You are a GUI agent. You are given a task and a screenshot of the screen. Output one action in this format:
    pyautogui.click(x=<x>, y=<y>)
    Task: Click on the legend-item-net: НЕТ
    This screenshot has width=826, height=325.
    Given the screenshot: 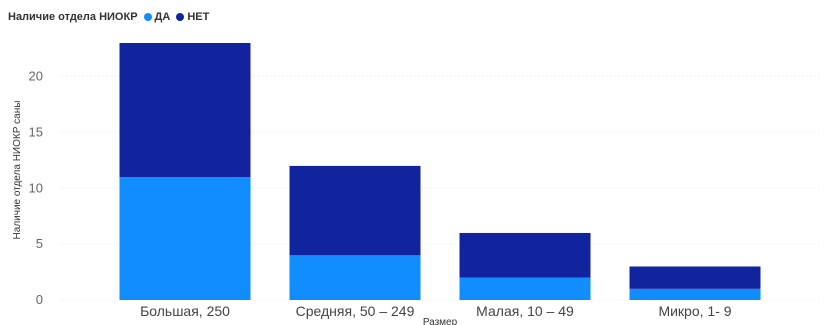 What is the action you would take?
    pyautogui.click(x=192, y=17)
    